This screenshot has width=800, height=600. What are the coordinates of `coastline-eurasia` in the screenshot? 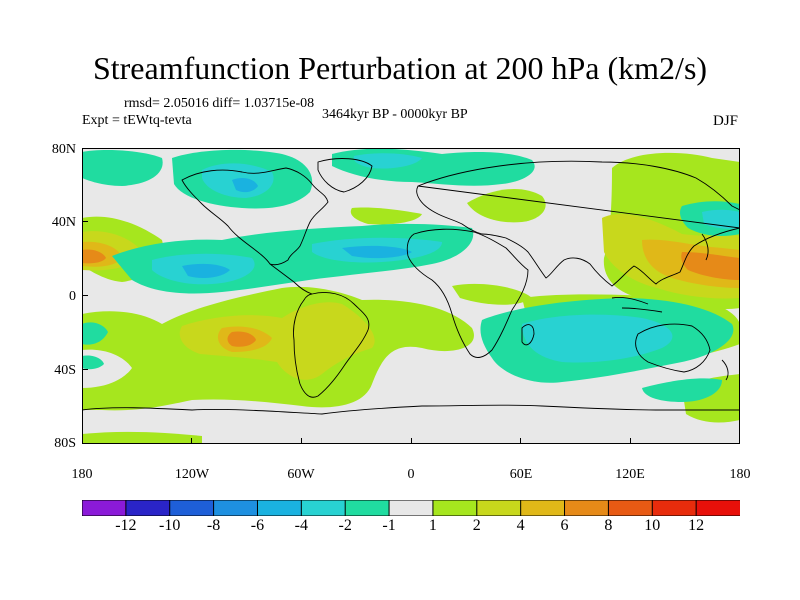 It's located at (578, 223).